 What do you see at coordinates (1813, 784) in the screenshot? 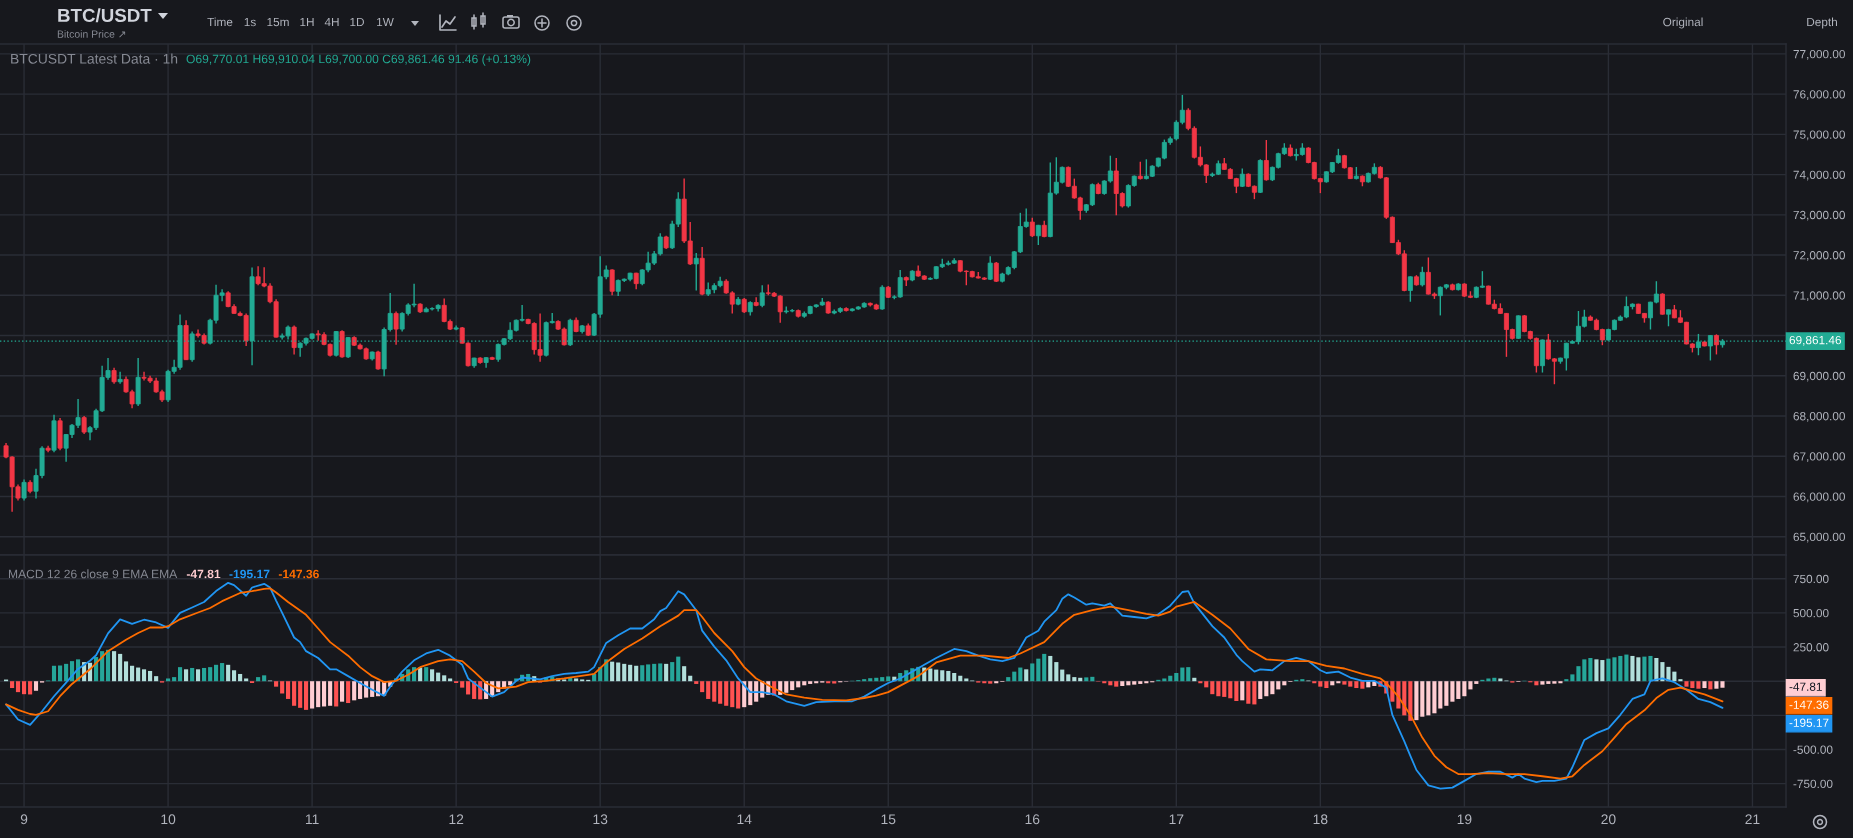
I see `y-tick-label: -750.00` at bounding box center [1813, 784].